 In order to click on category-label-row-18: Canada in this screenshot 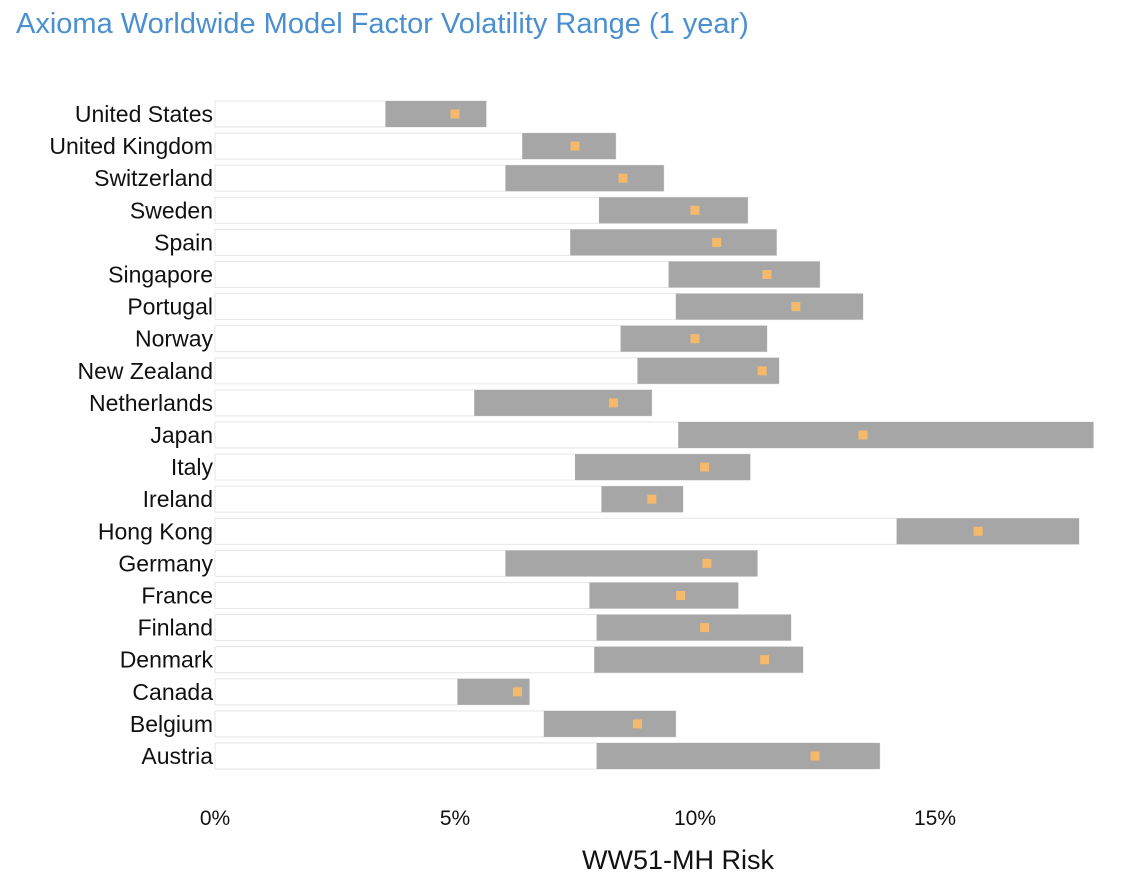, I will do `click(172, 692)`.